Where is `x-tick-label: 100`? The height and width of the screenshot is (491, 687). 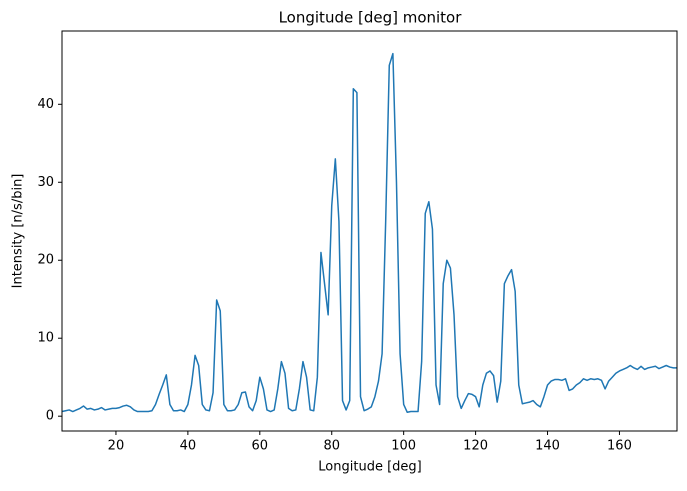 x-tick-label: 100 is located at coordinates (403, 446).